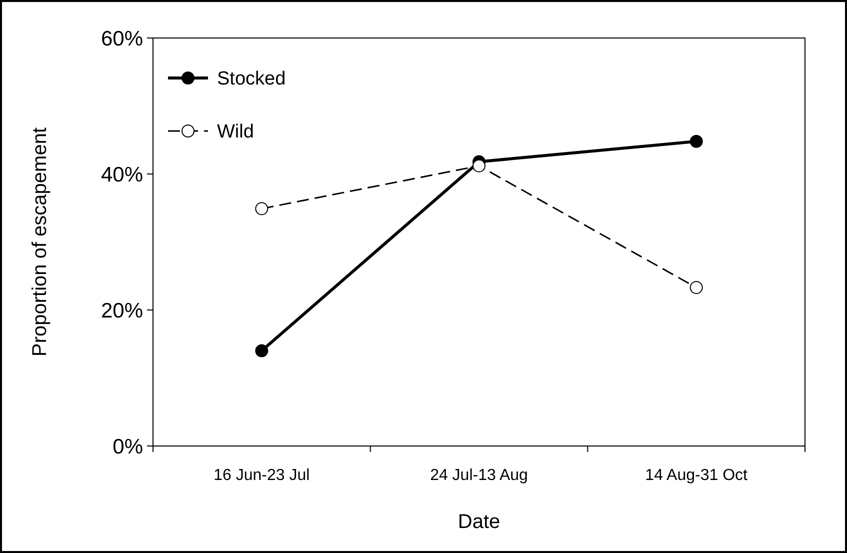 The height and width of the screenshot is (553, 847). I want to click on y-tick-label: 60%, so click(121, 38).